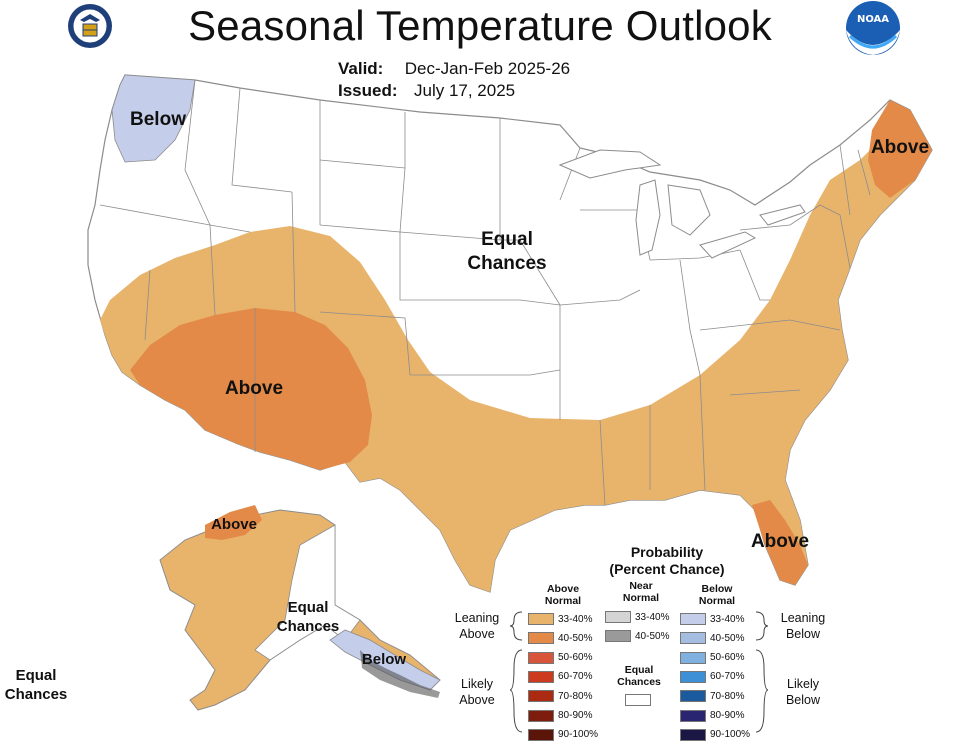 This screenshot has height=745, width=960. Describe the element at coordinates (762, 691) in the screenshot. I see `brace-likely-below` at that location.